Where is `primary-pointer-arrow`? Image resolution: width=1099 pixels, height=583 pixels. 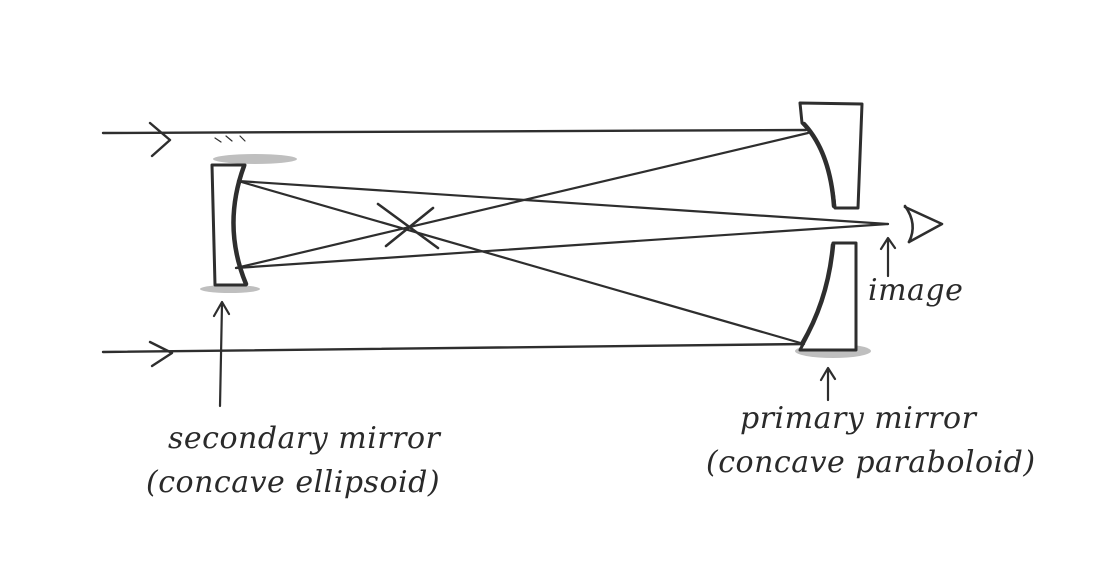 primary-pointer-arrow is located at coordinates (828, 384).